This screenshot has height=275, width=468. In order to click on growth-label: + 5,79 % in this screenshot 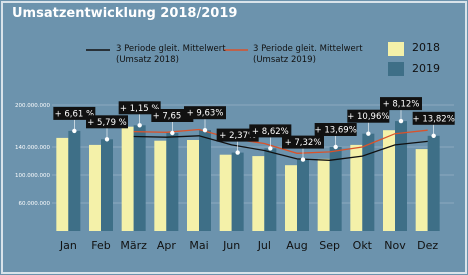, I will do `click(107, 123)`.